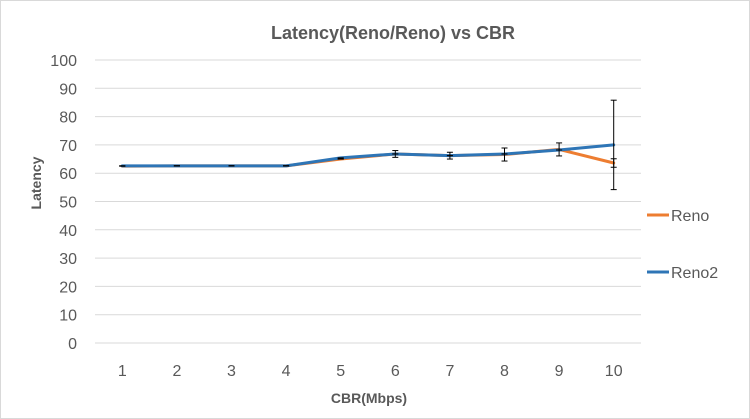 The width and height of the screenshot is (750, 419). Describe the element at coordinates (369, 398) in the screenshot. I see `x-axis-title: CBR(Mbps)` at that location.